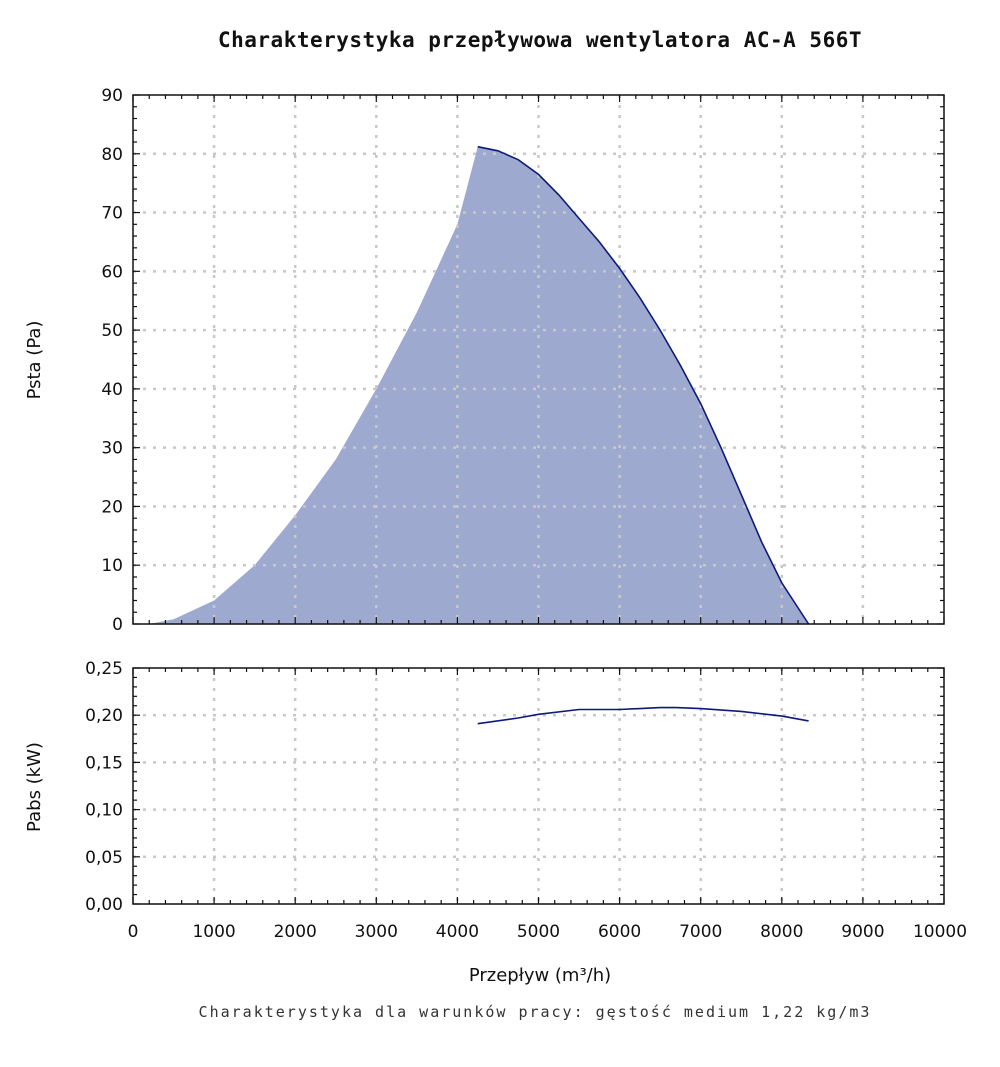  Describe the element at coordinates (112, 155) in the screenshot. I see `top-y-tick-label: 80` at that location.